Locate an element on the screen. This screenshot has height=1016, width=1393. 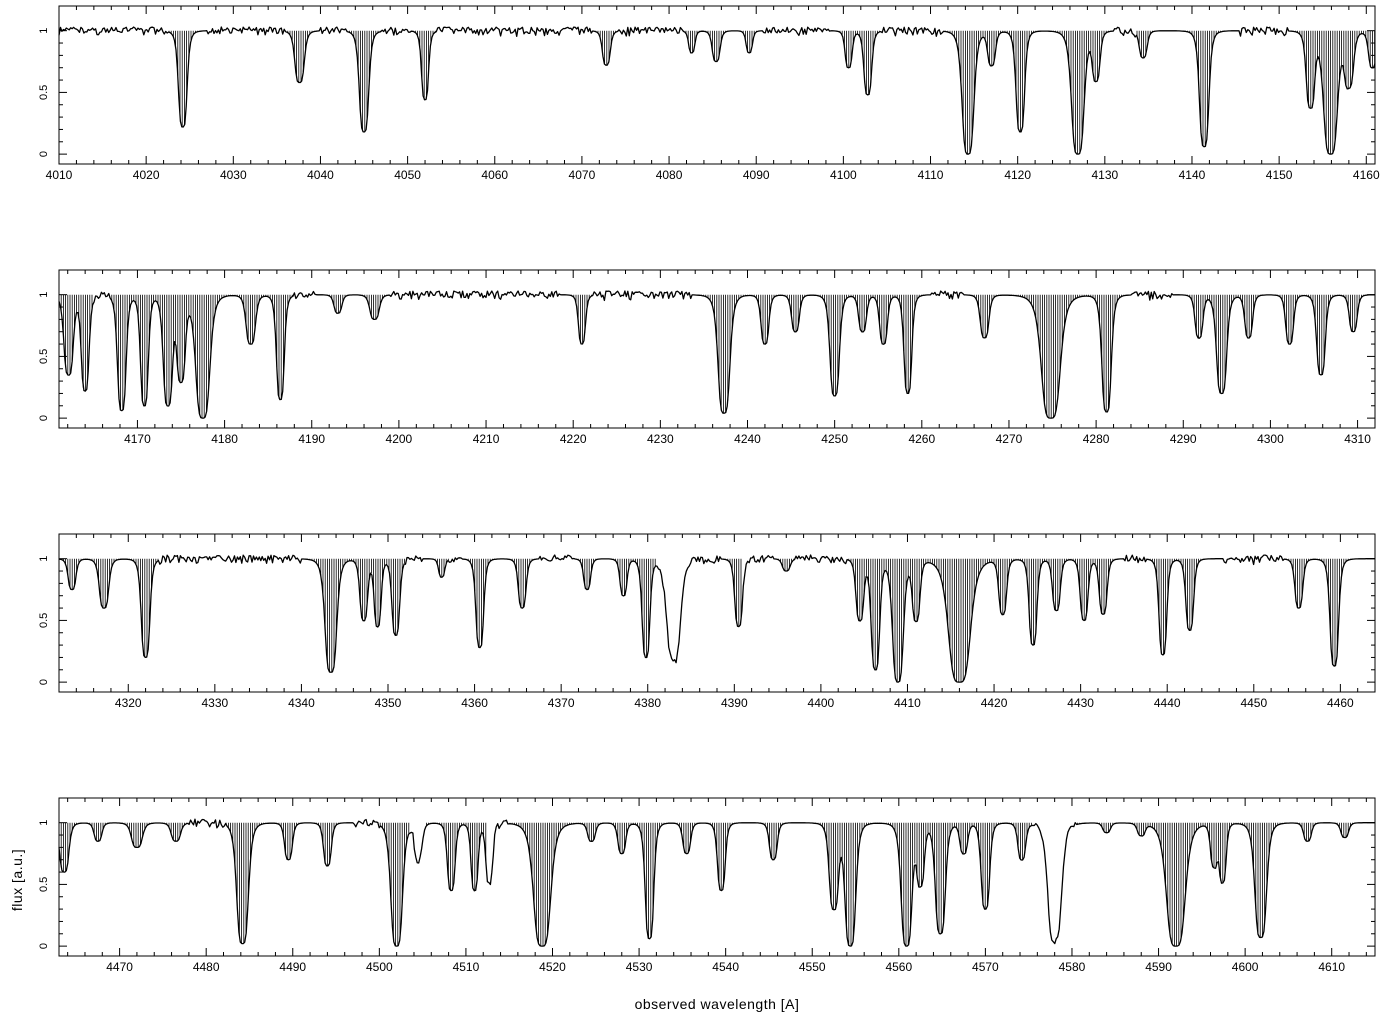
x-tick-label: 4450 is located at coordinates (1253, 703).